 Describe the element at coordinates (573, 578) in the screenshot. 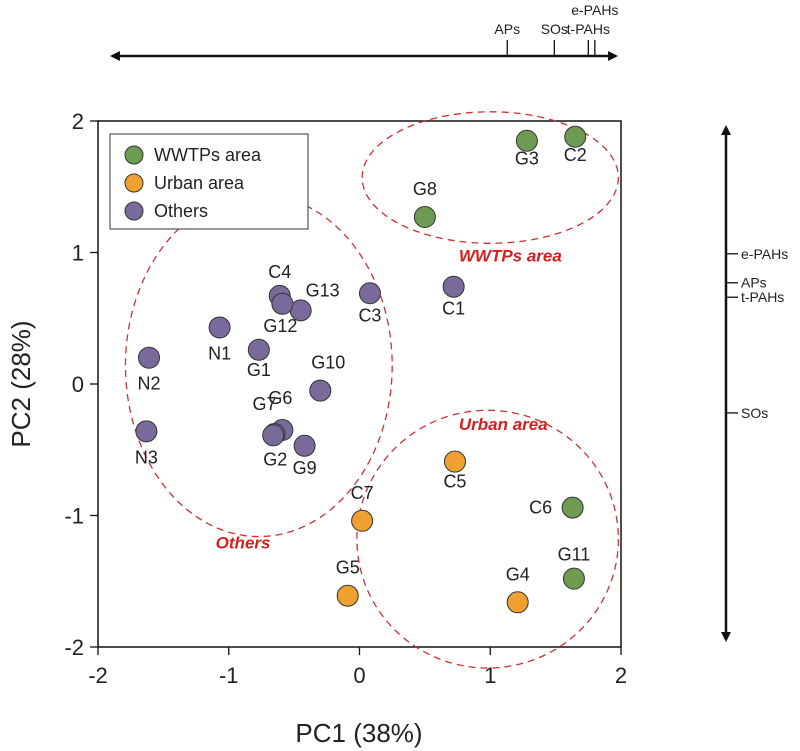

I see `point-g11` at that location.